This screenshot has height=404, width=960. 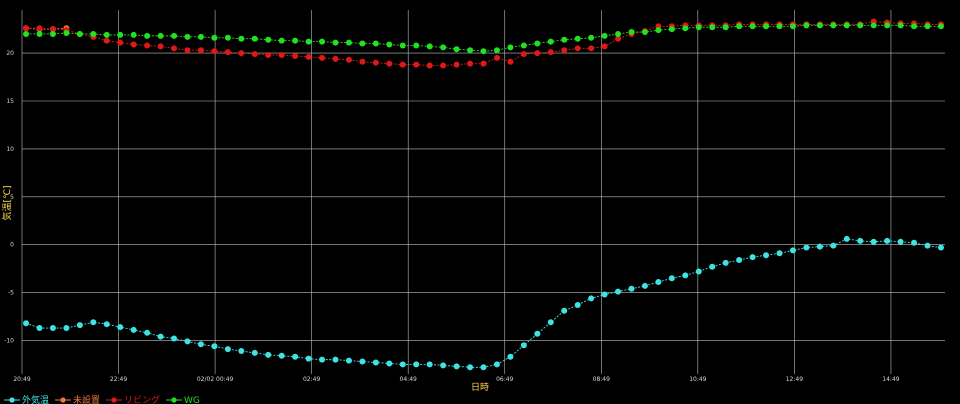 I want to click on legend-label: リビング, so click(x=142, y=399).